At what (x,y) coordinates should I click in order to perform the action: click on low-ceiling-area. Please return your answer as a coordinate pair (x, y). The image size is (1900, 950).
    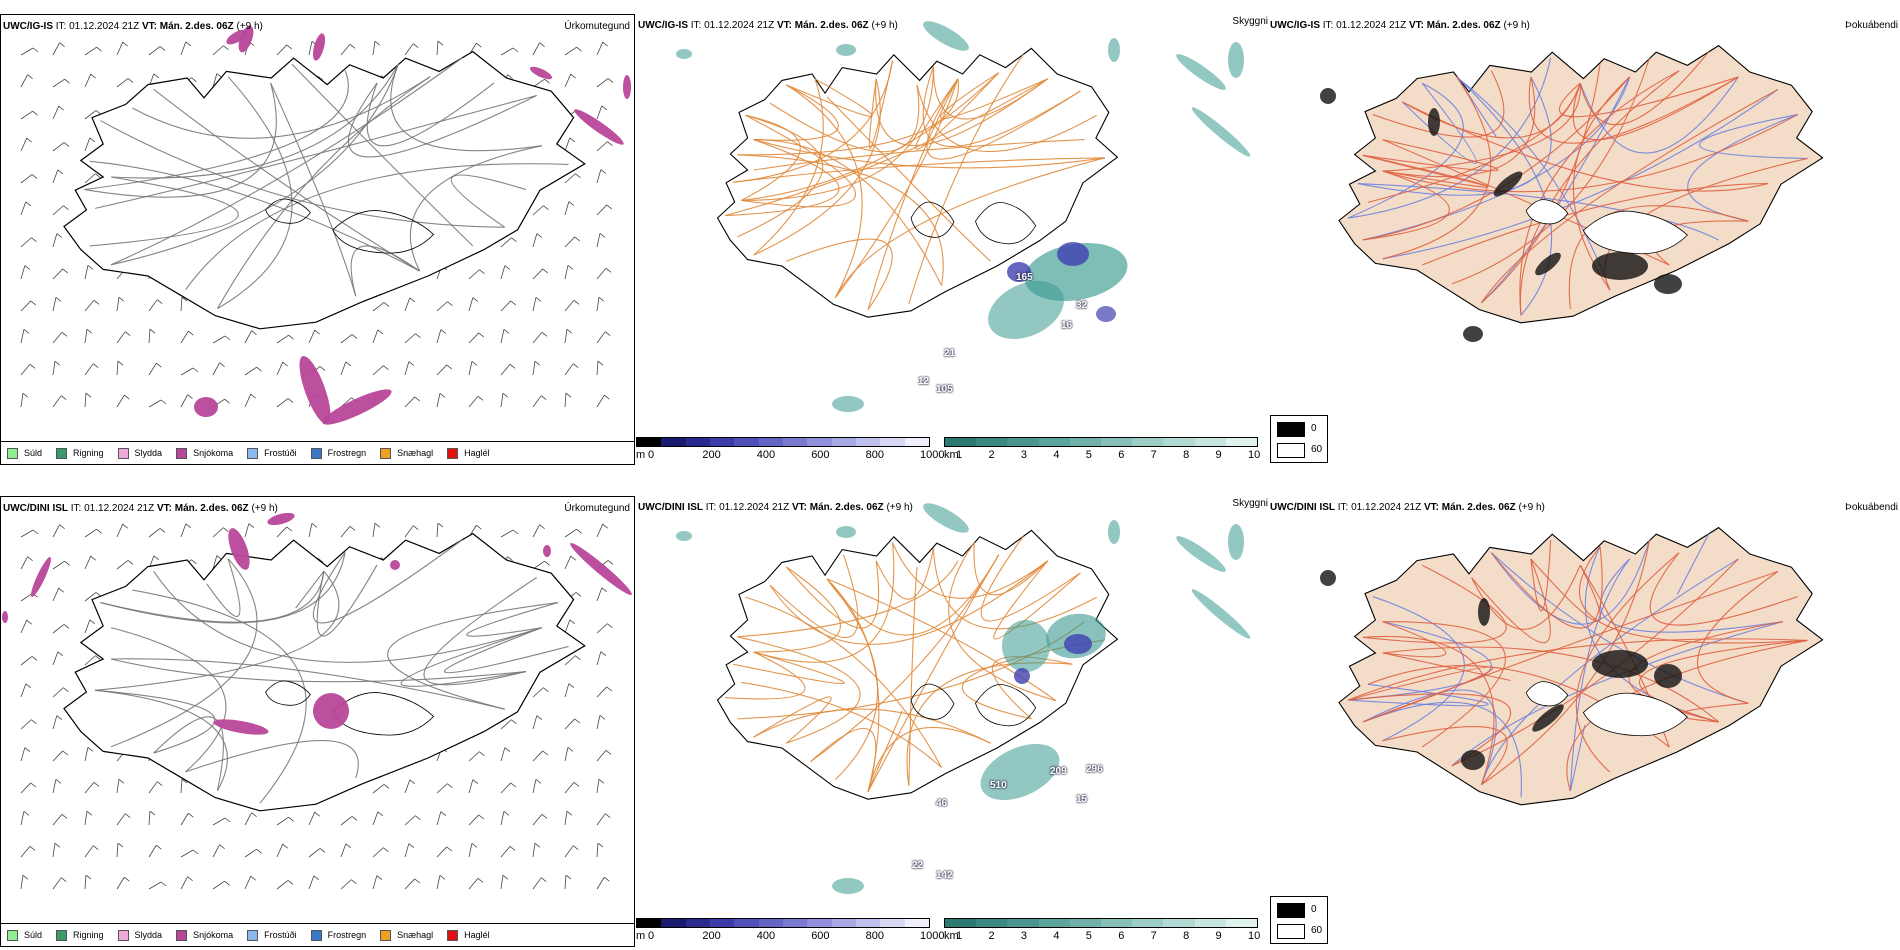
    Looking at the image, I should click on (1078, 644).